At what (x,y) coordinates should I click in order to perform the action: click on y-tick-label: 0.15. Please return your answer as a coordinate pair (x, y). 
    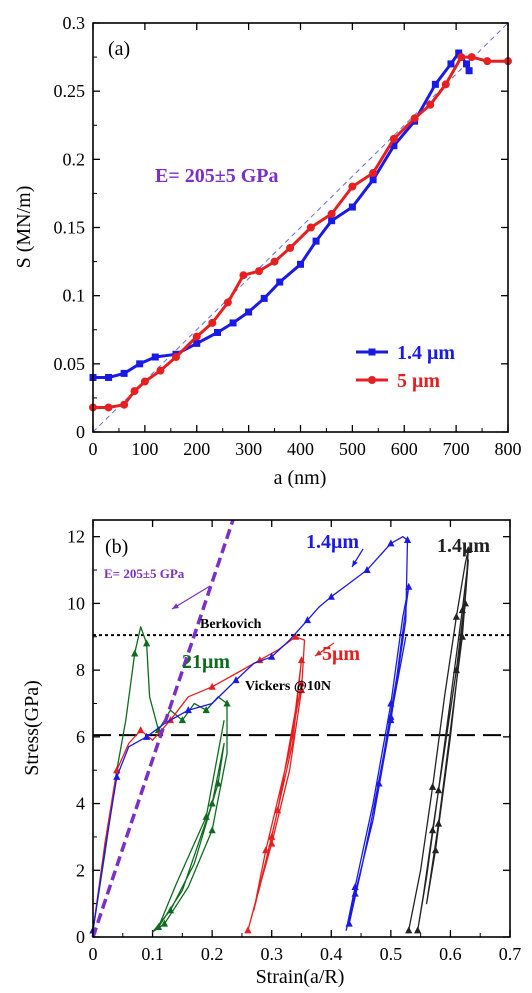
    Looking at the image, I should click on (70, 228).